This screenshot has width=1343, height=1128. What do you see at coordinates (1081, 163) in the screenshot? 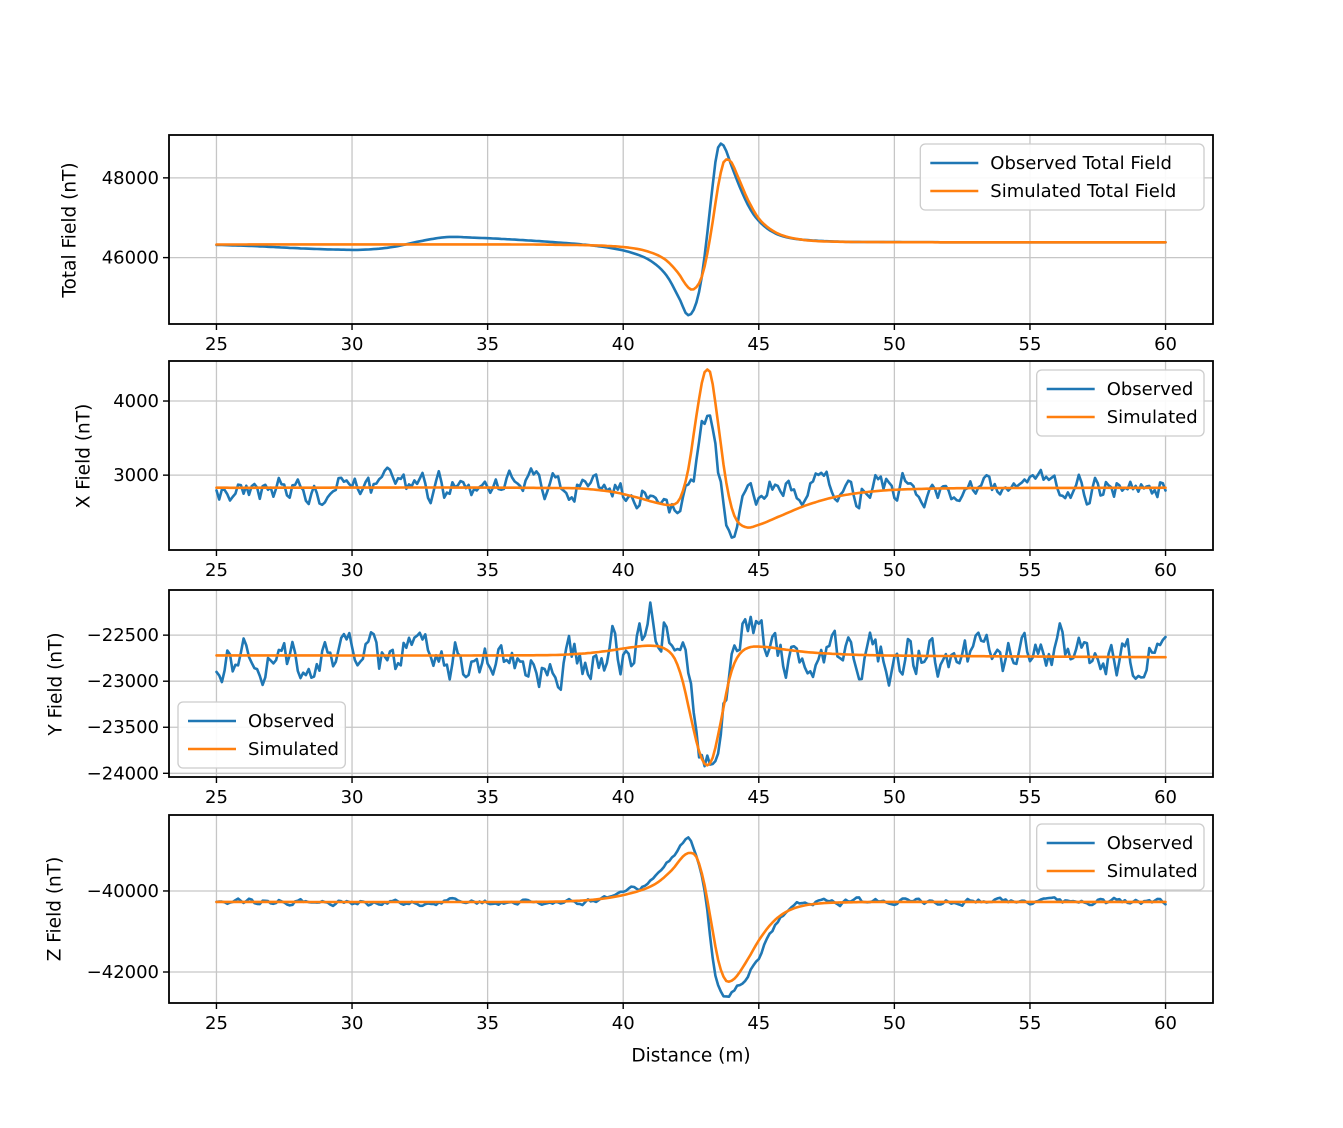
I see `legend-label: Observed Total Field` at bounding box center [1081, 163].